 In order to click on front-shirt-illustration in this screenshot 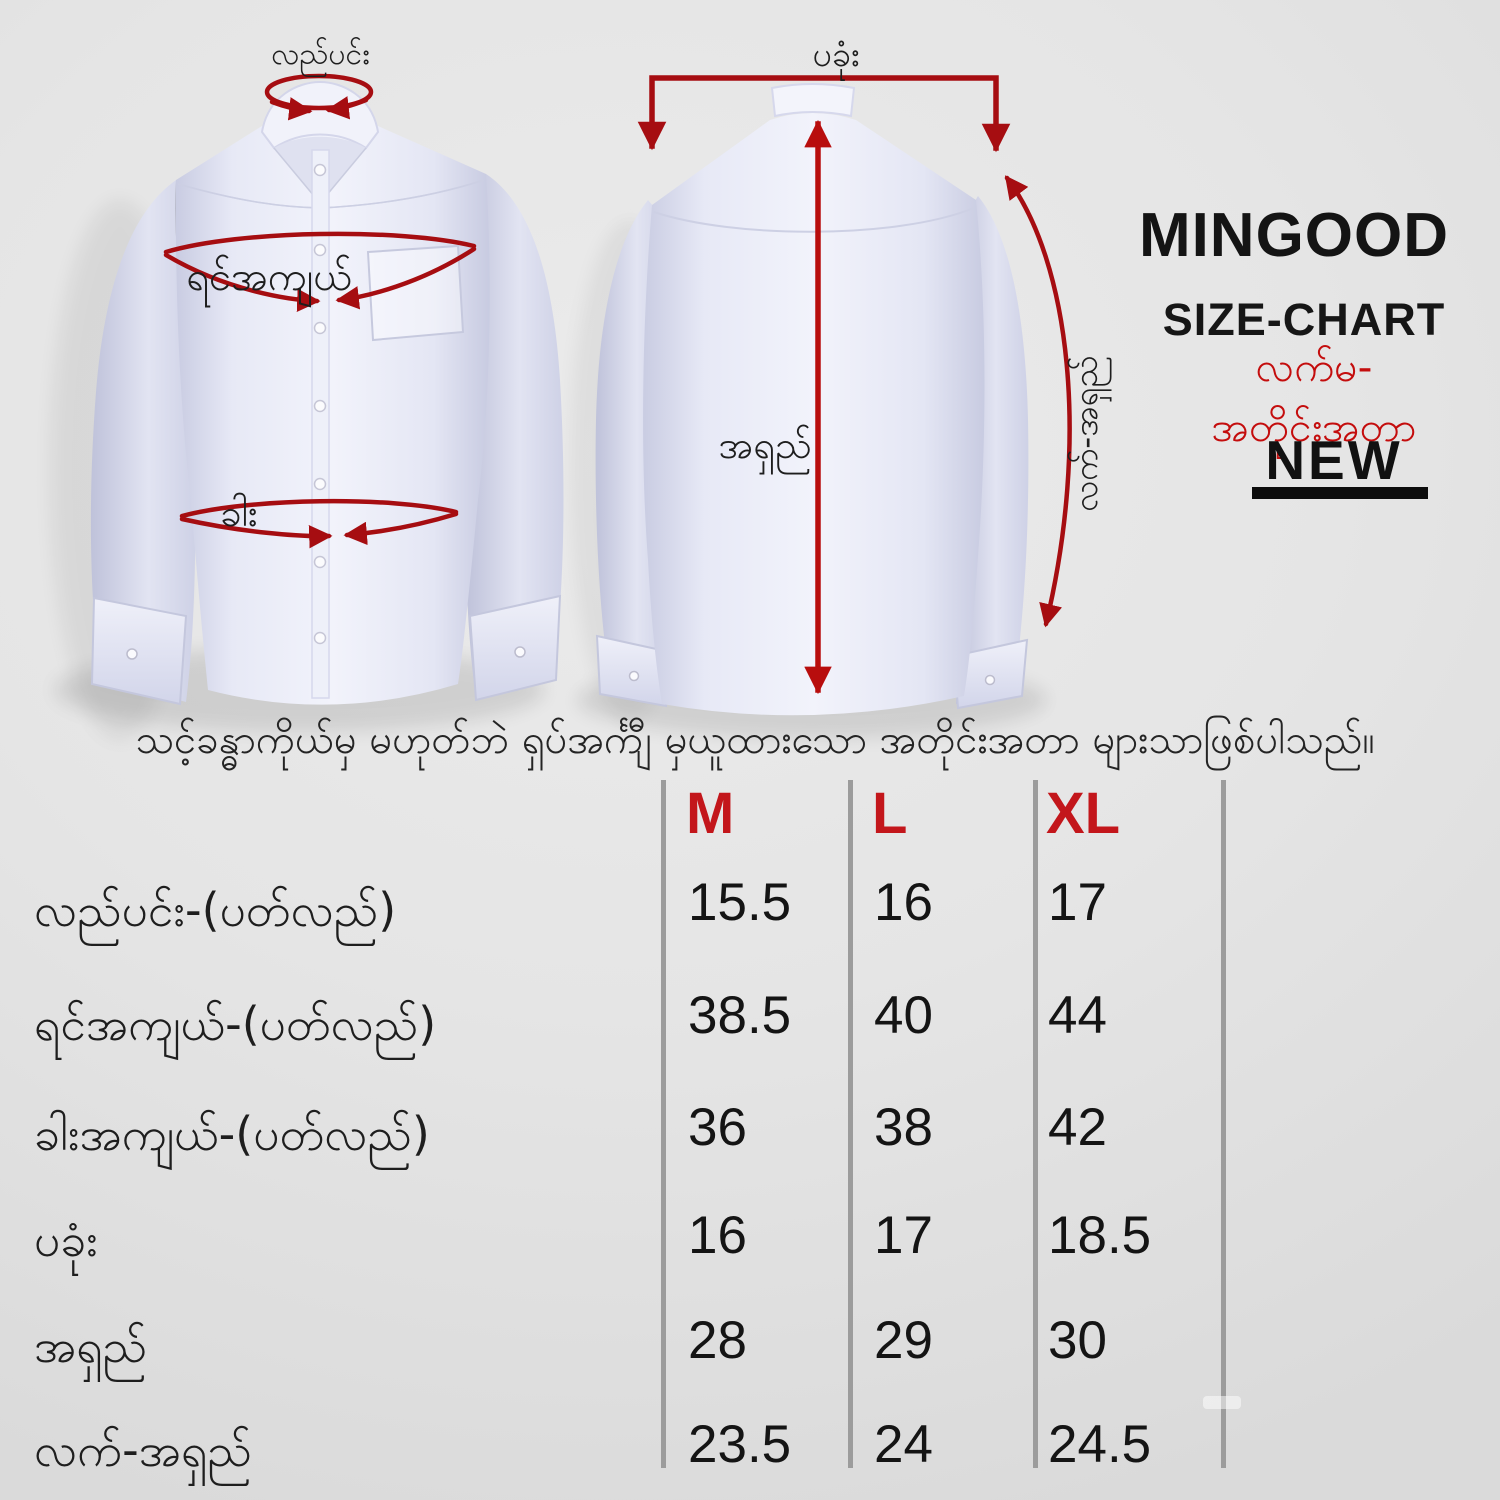, I will do `click(327, 393)`.